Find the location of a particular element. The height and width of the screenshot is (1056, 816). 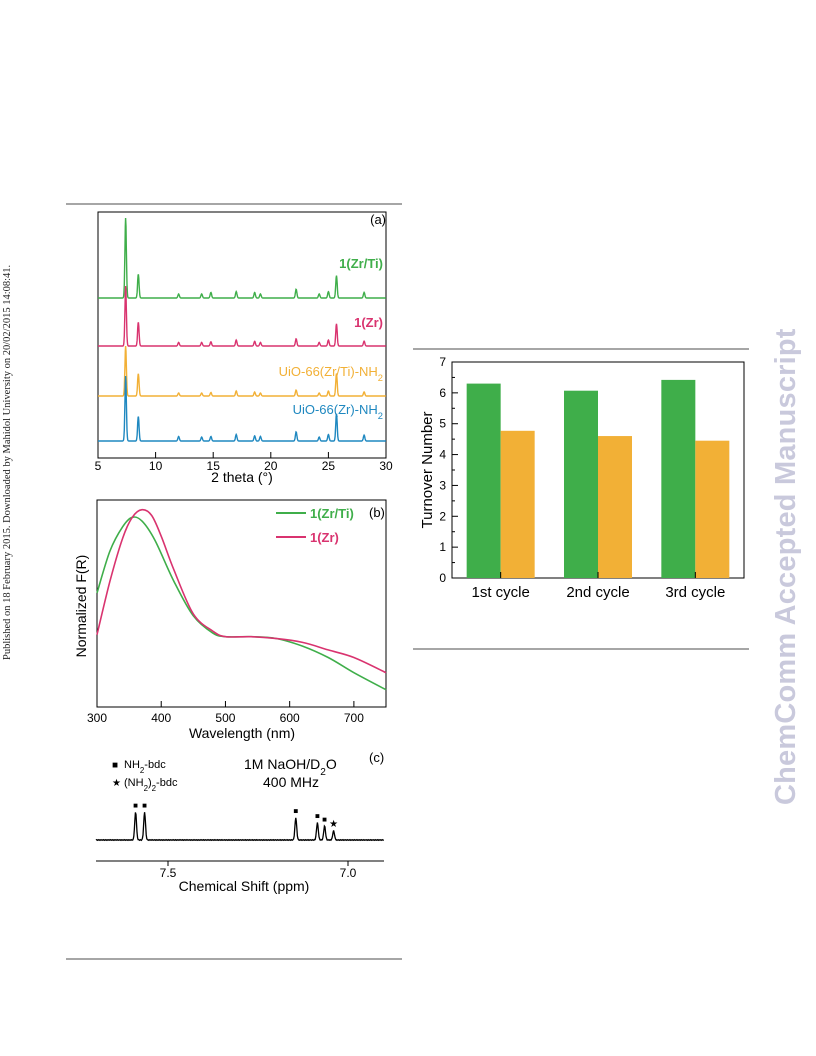

bar-y-tick-label: 3 is located at coordinates (442, 485).